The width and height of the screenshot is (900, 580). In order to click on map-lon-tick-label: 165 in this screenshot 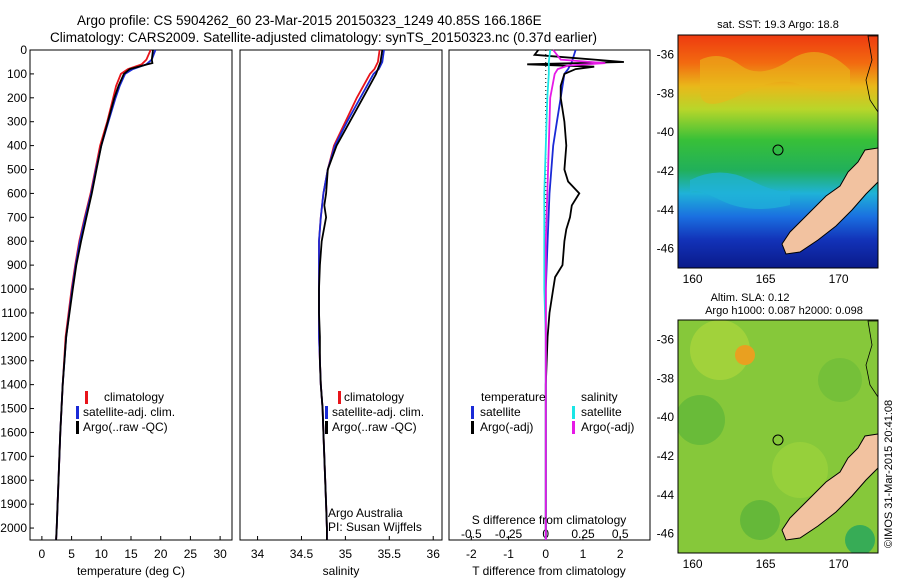, I will do `click(766, 564)`.